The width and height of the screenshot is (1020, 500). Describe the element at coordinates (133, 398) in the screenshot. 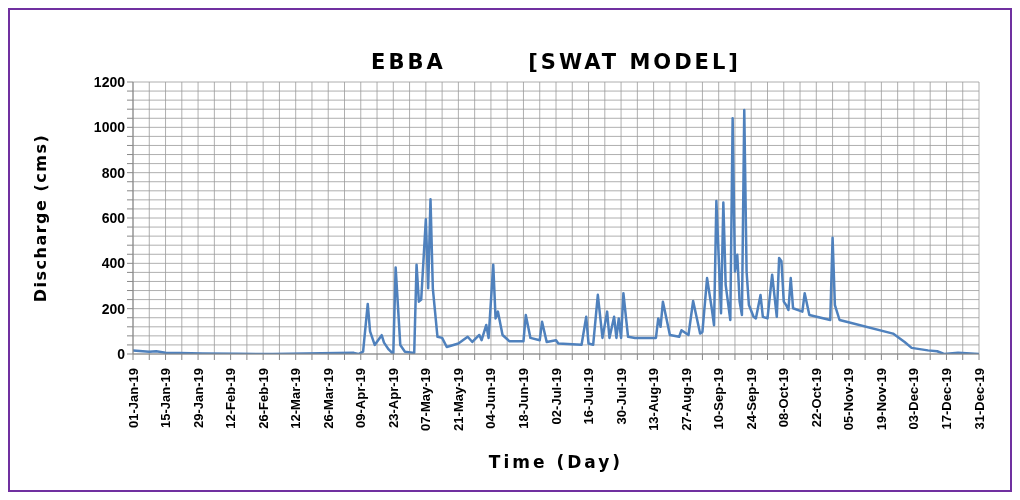

I see `x-tick-label: 01-Jan-19` at that location.